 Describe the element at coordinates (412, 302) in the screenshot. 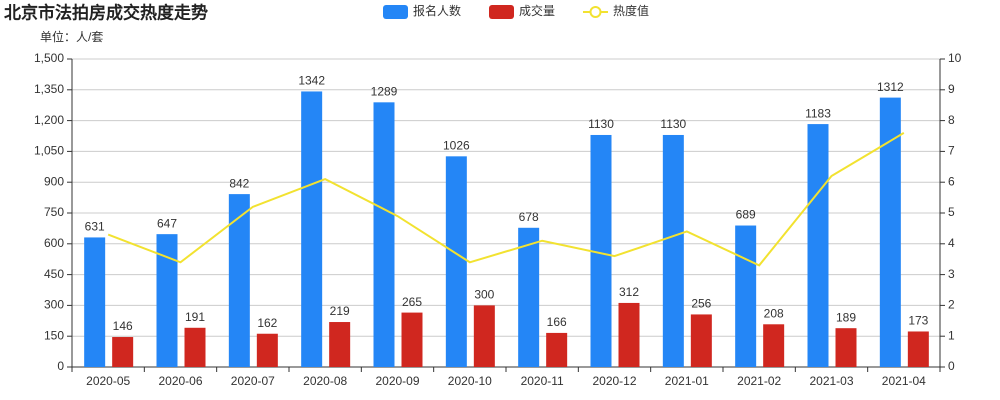

I see `data-label: 265` at that location.